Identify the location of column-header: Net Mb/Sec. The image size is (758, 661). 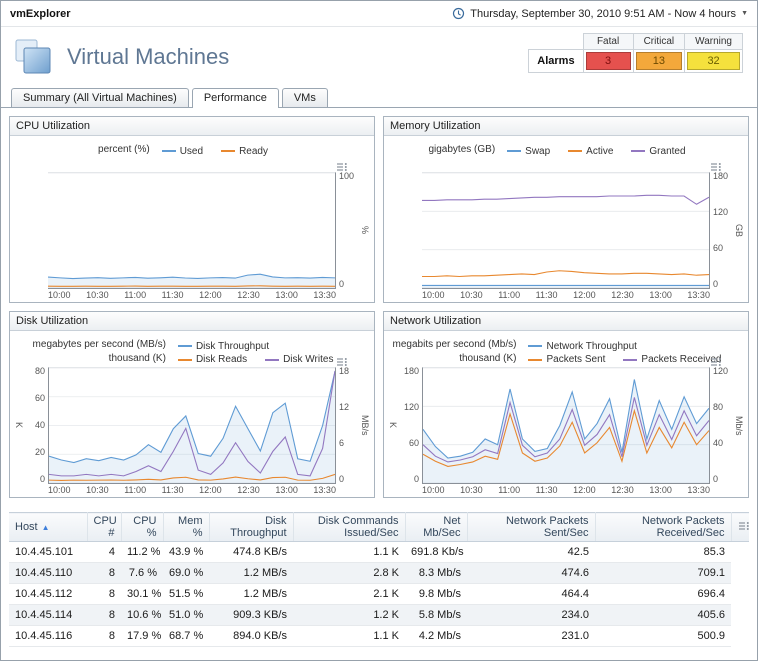
(436, 527).